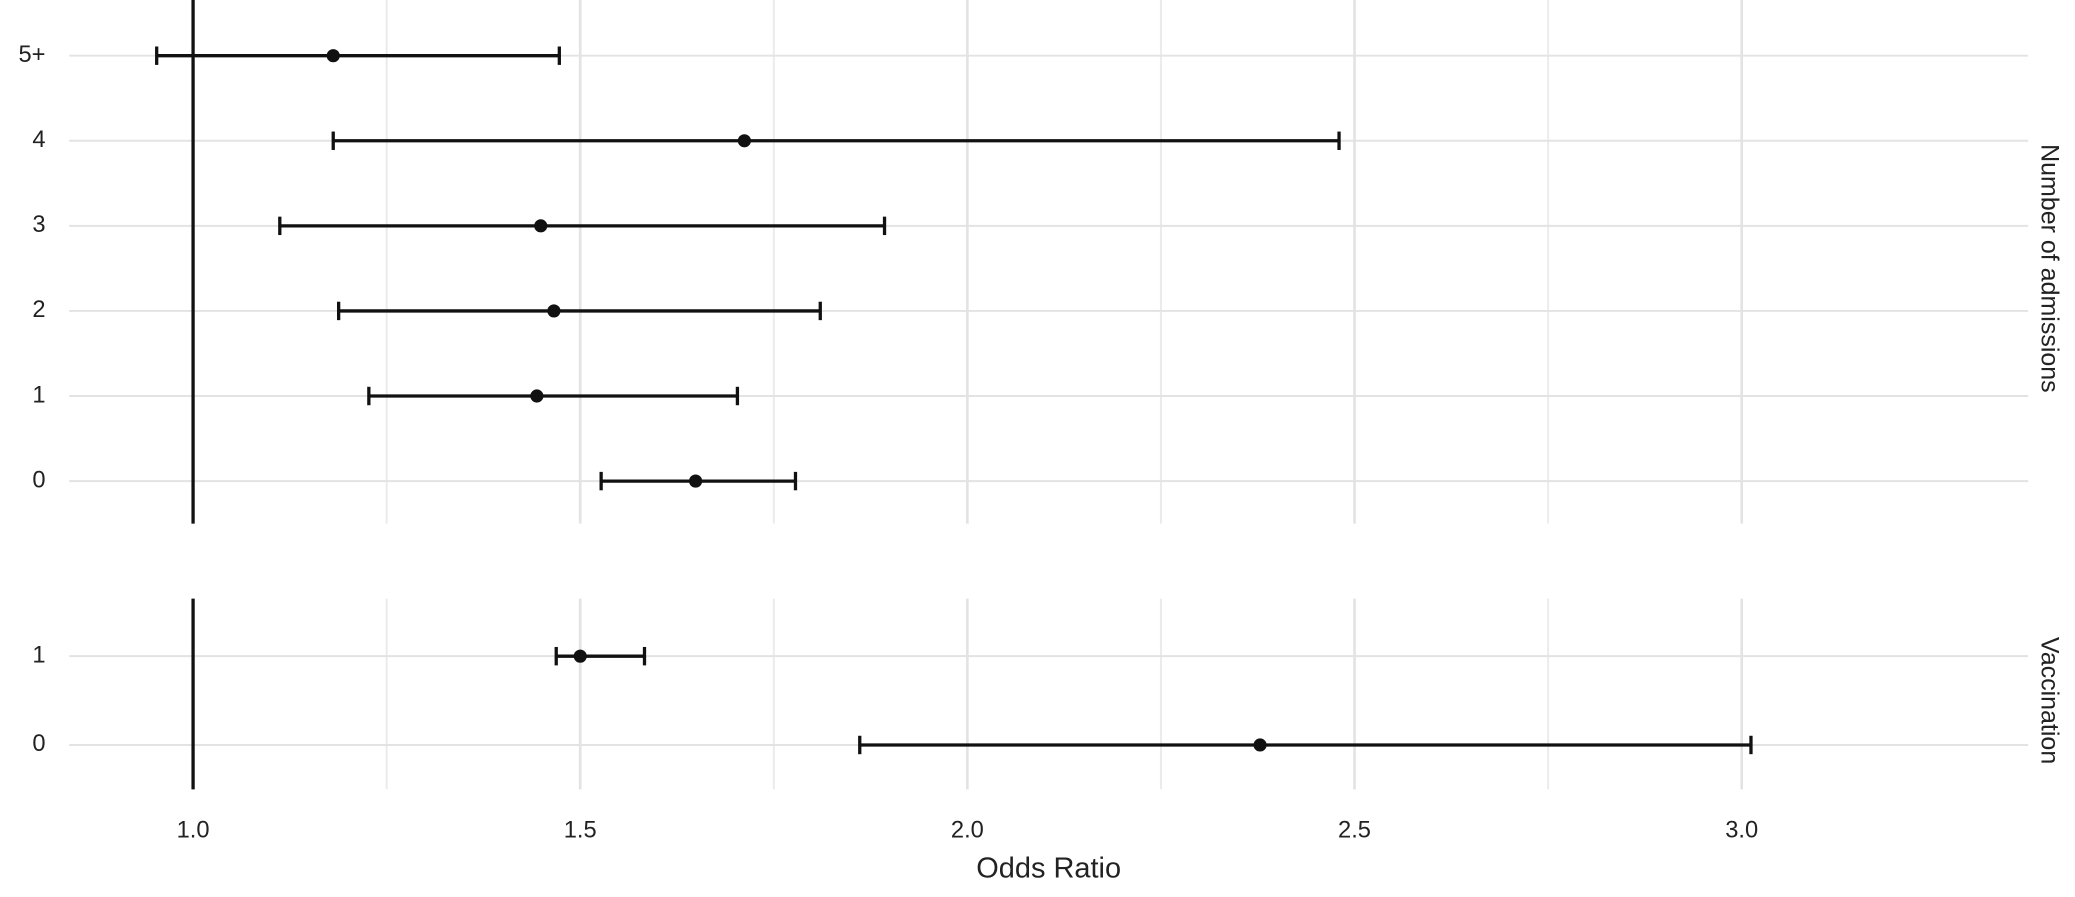 This screenshot has height=897, width=2075. What do you see at coordinates (193, 831) in the screenshot?
I see `x-tick-label: 1.0` at bounding box center [193, 831].